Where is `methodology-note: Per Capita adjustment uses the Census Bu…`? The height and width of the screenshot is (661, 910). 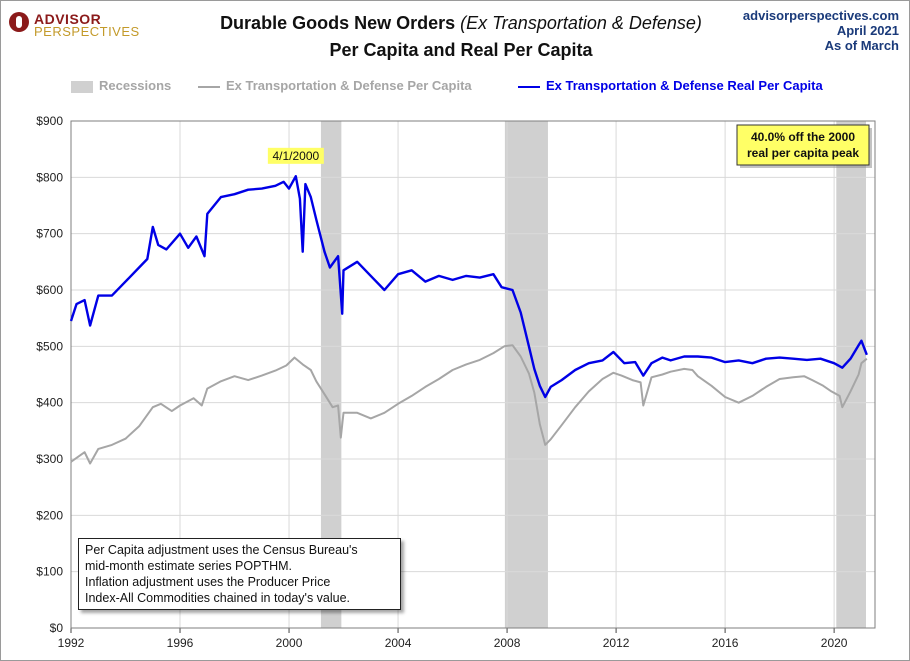
methodology-note: Per Capita adjustment uses the Census Bu… is located at coordinates (239, 574).